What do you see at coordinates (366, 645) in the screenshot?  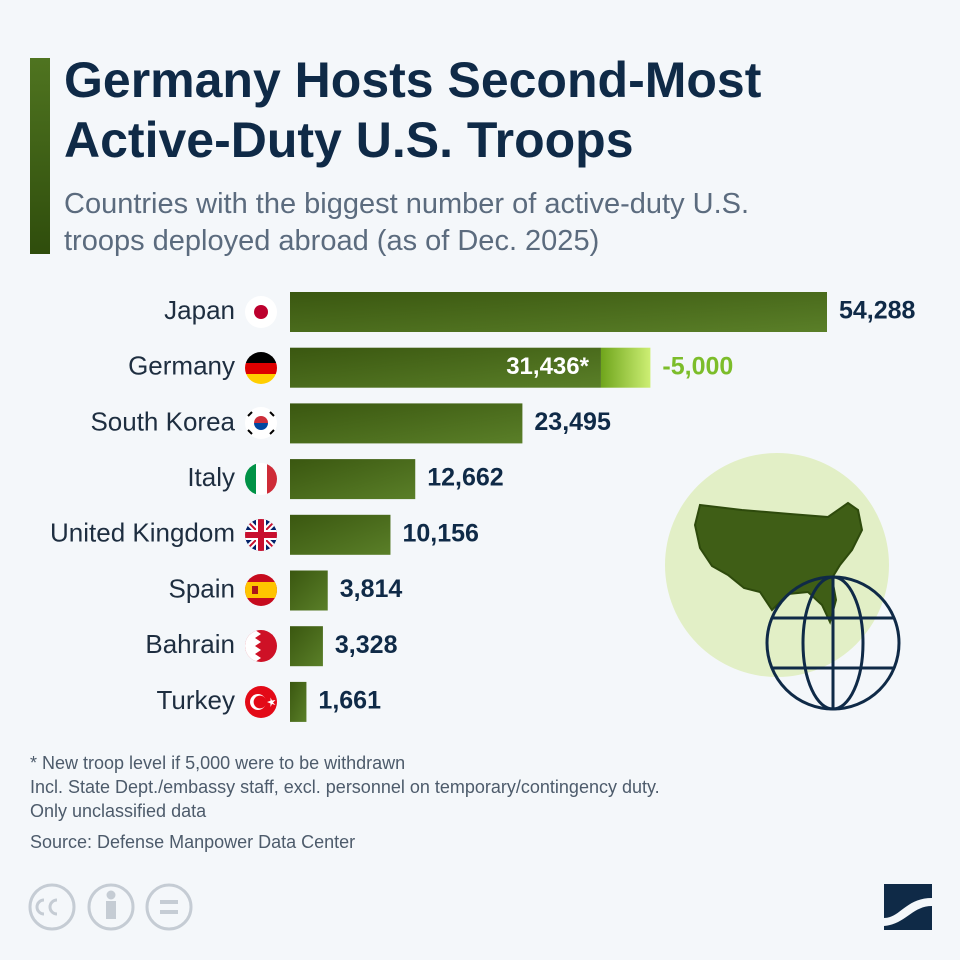 I see `value-label: 3,328` at bounding box center [366, 645].